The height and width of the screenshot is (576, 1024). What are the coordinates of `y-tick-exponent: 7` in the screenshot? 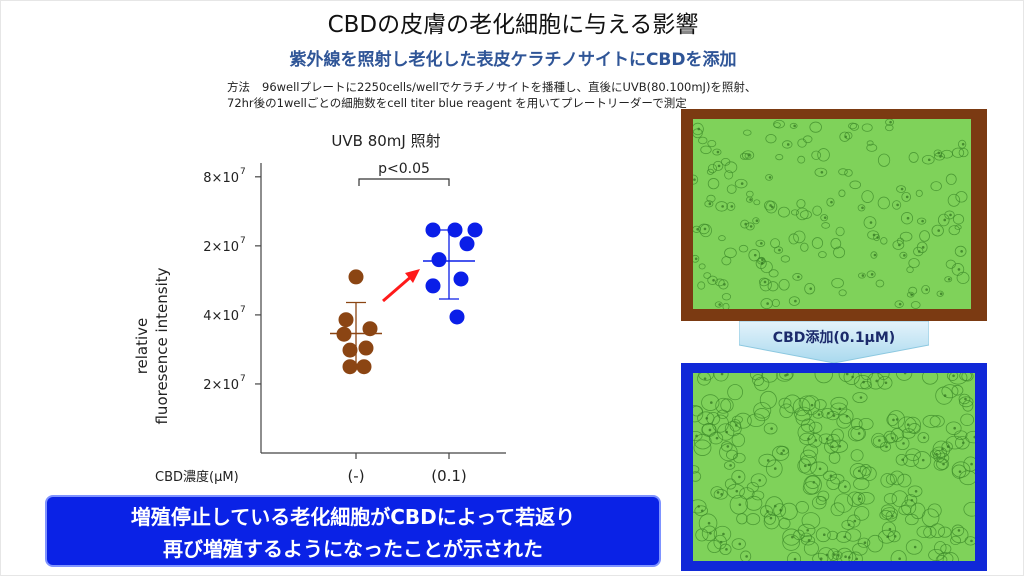 It's located at (243, 241).